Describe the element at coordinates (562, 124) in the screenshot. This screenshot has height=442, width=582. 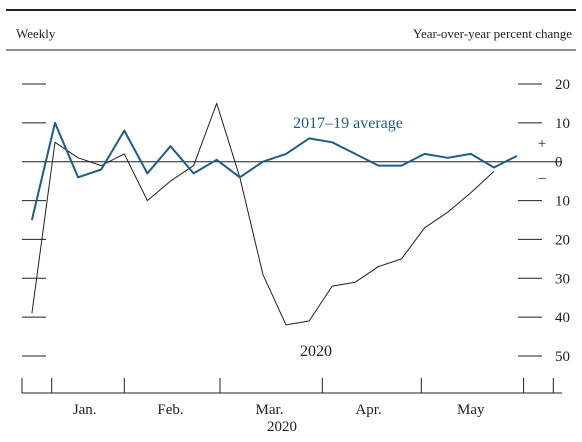
I see `y-tick-label-1: 10` at that location.